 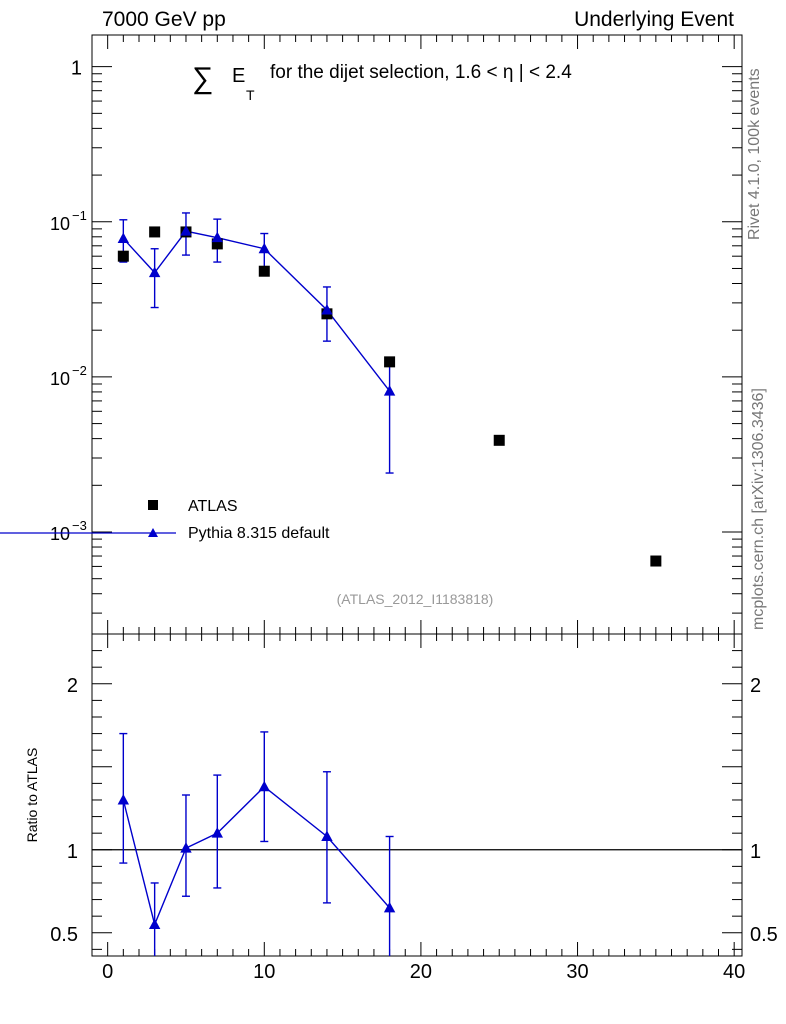 I want to click on title-subscript: T, so click(x=250, y=95).